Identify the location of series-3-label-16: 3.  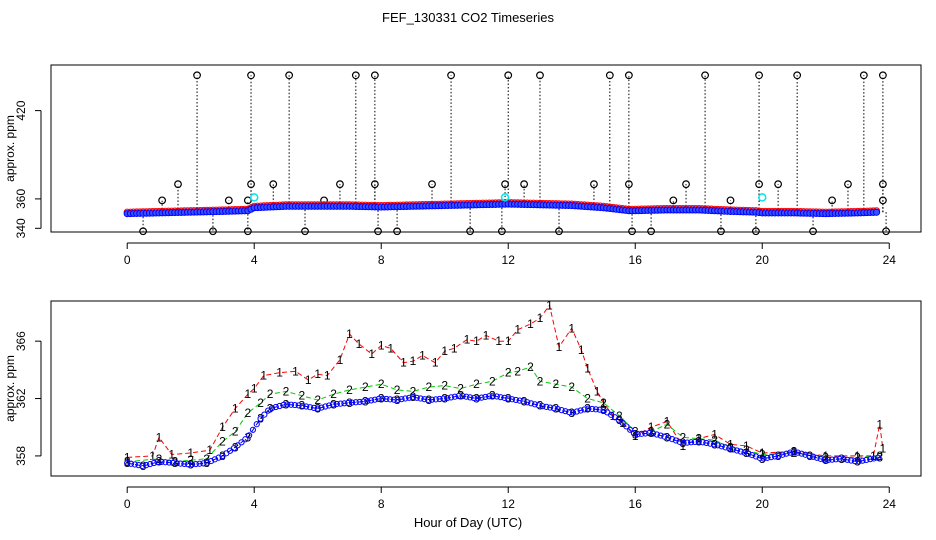
(365, 401).